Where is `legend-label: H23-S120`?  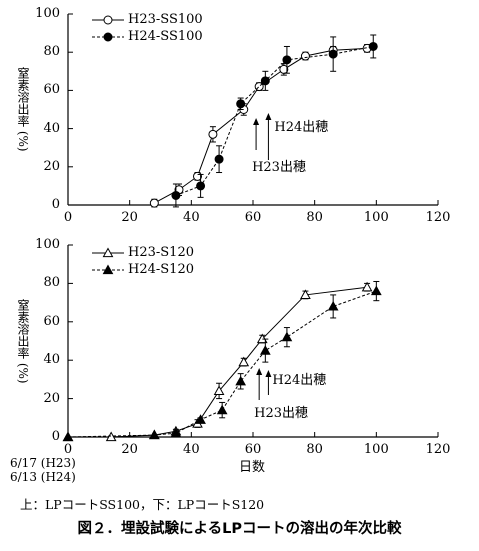 legend-label: H23-S120 is located at coordinates (161, 252).